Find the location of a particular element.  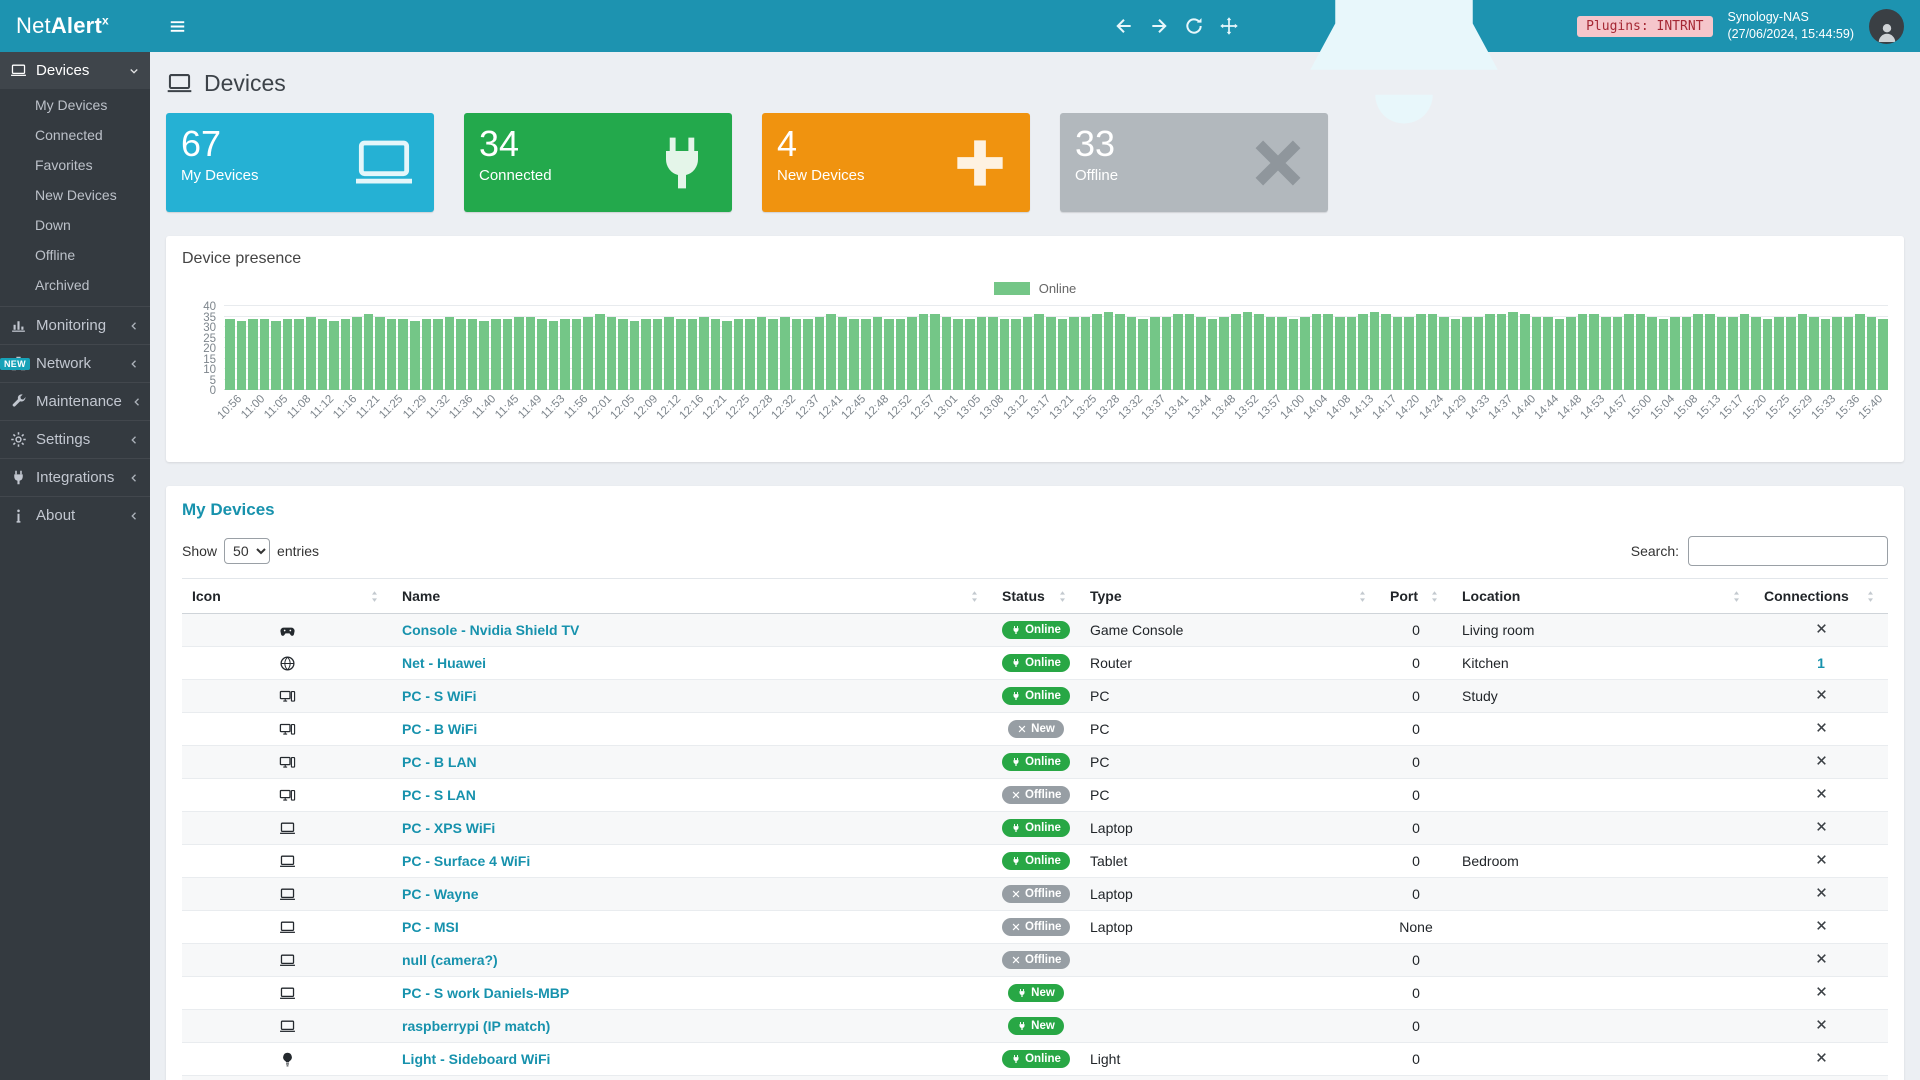

device-name-link: PC - S WiFi is located at coordinates (439, 696).